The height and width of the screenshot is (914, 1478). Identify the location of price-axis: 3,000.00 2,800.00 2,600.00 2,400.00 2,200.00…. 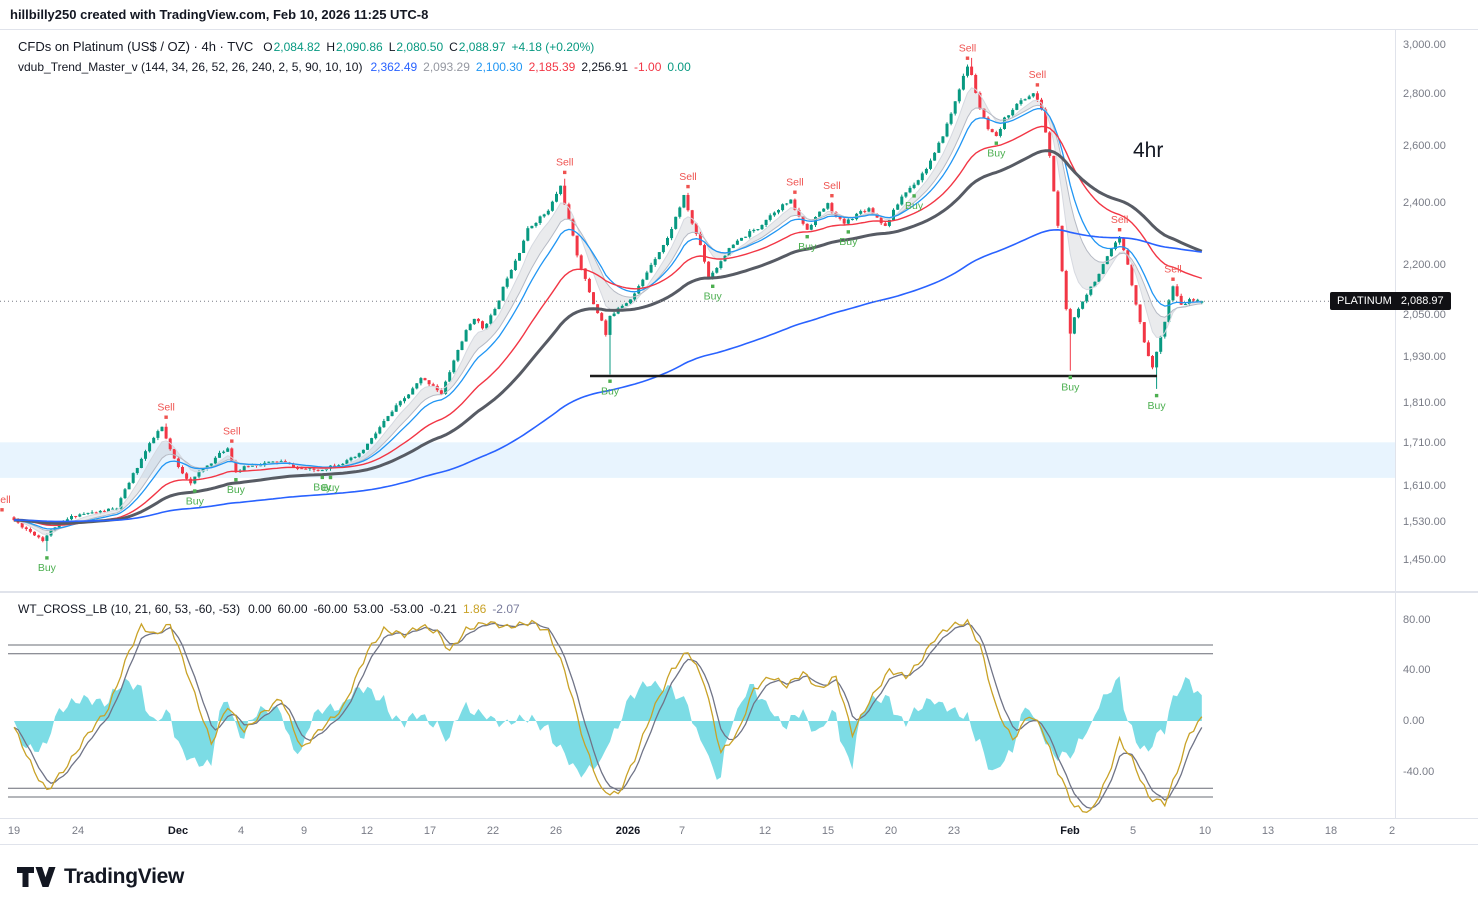
(1436, 437).